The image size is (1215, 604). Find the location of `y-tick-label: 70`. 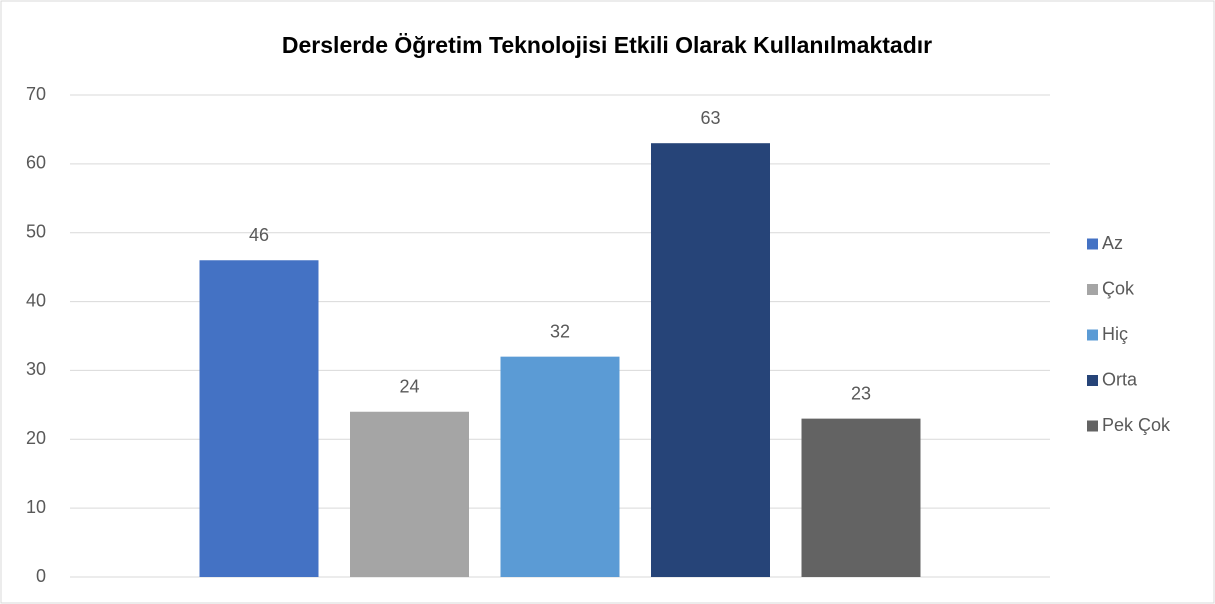

y-tick-label: 70 is located at coordinates (36, 94).